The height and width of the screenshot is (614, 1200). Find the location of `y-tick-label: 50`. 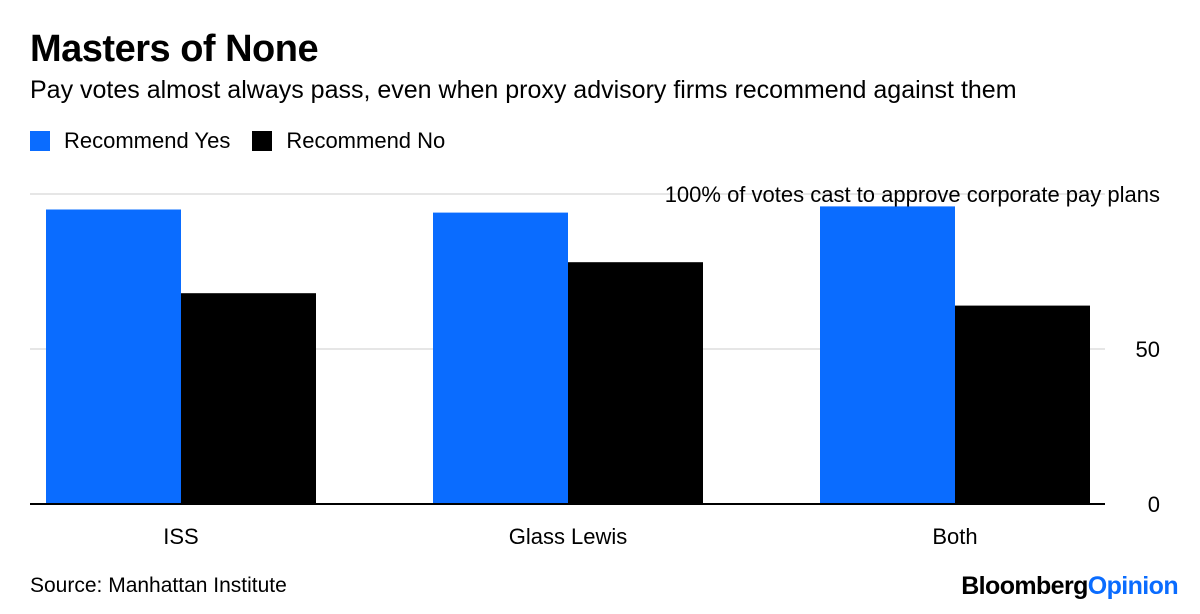

y-tick-label: 50 is located at coordinates (1148, 349).